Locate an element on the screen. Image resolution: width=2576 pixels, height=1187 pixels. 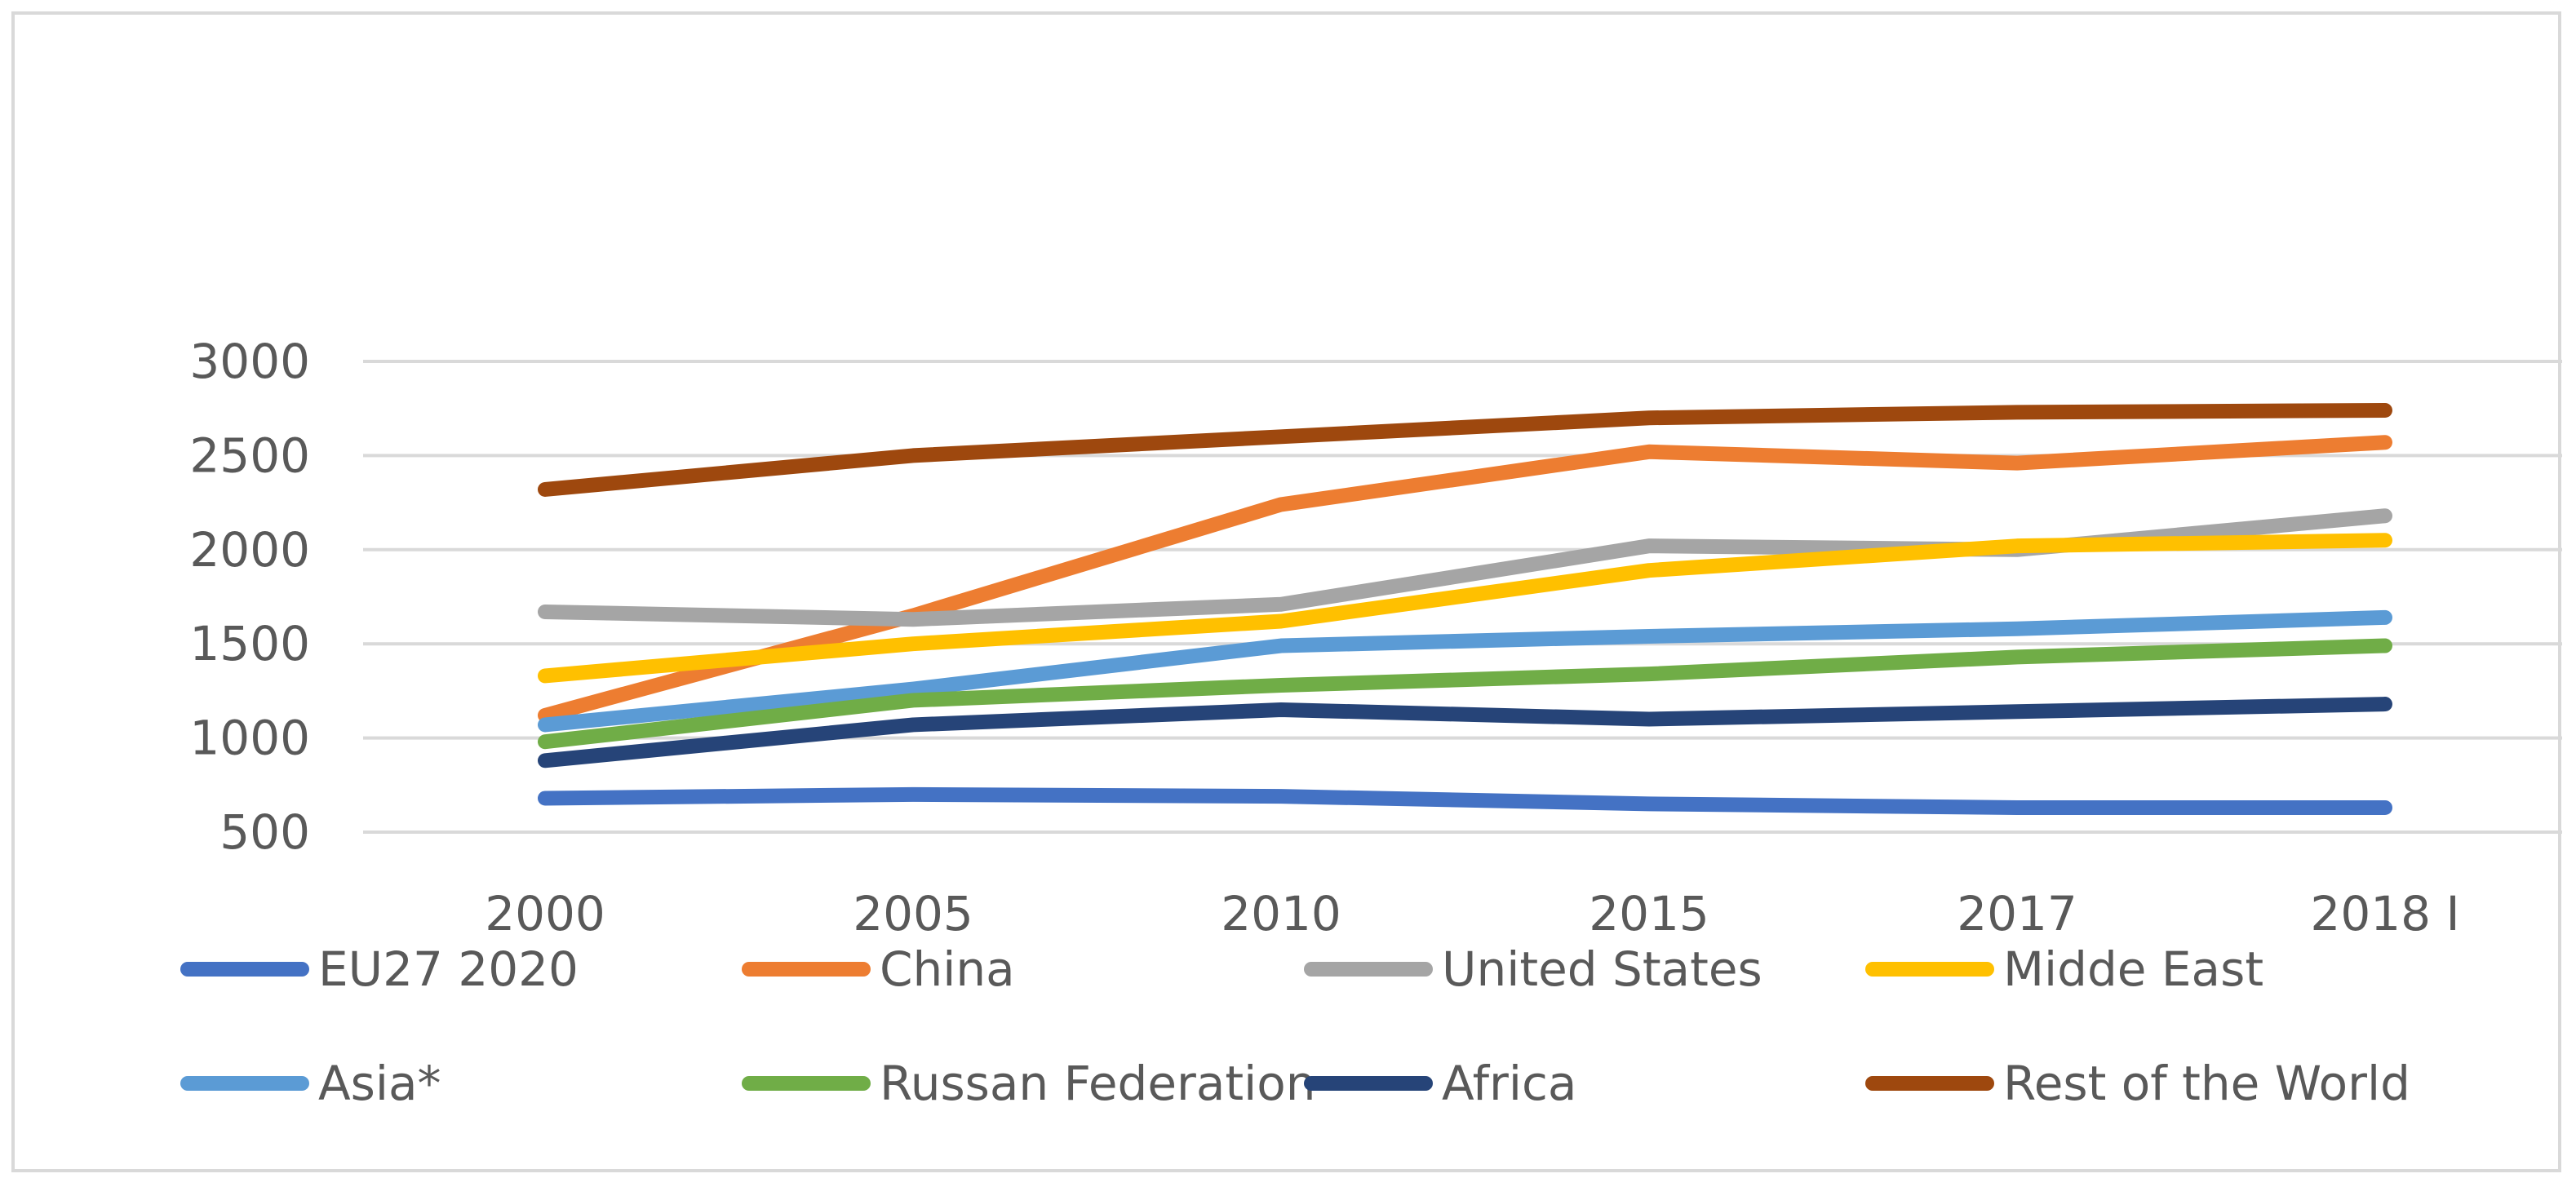
x-tick-label: 2018 I is located at coordinates (2384, 913).